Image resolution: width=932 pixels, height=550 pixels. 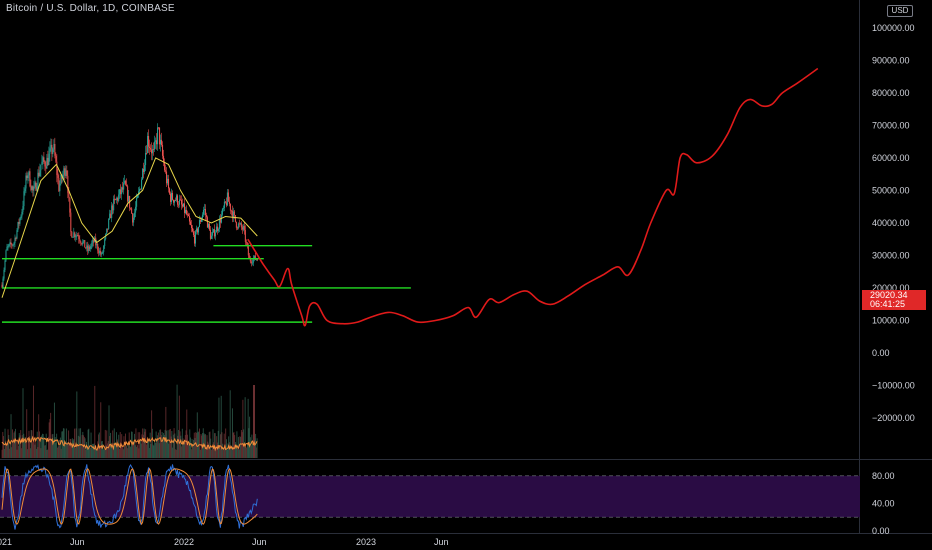 What do you see at coordinates (6, 542) in the screenshot?
I see `time-tick-label: 2021` at bounding box center [6, 542].